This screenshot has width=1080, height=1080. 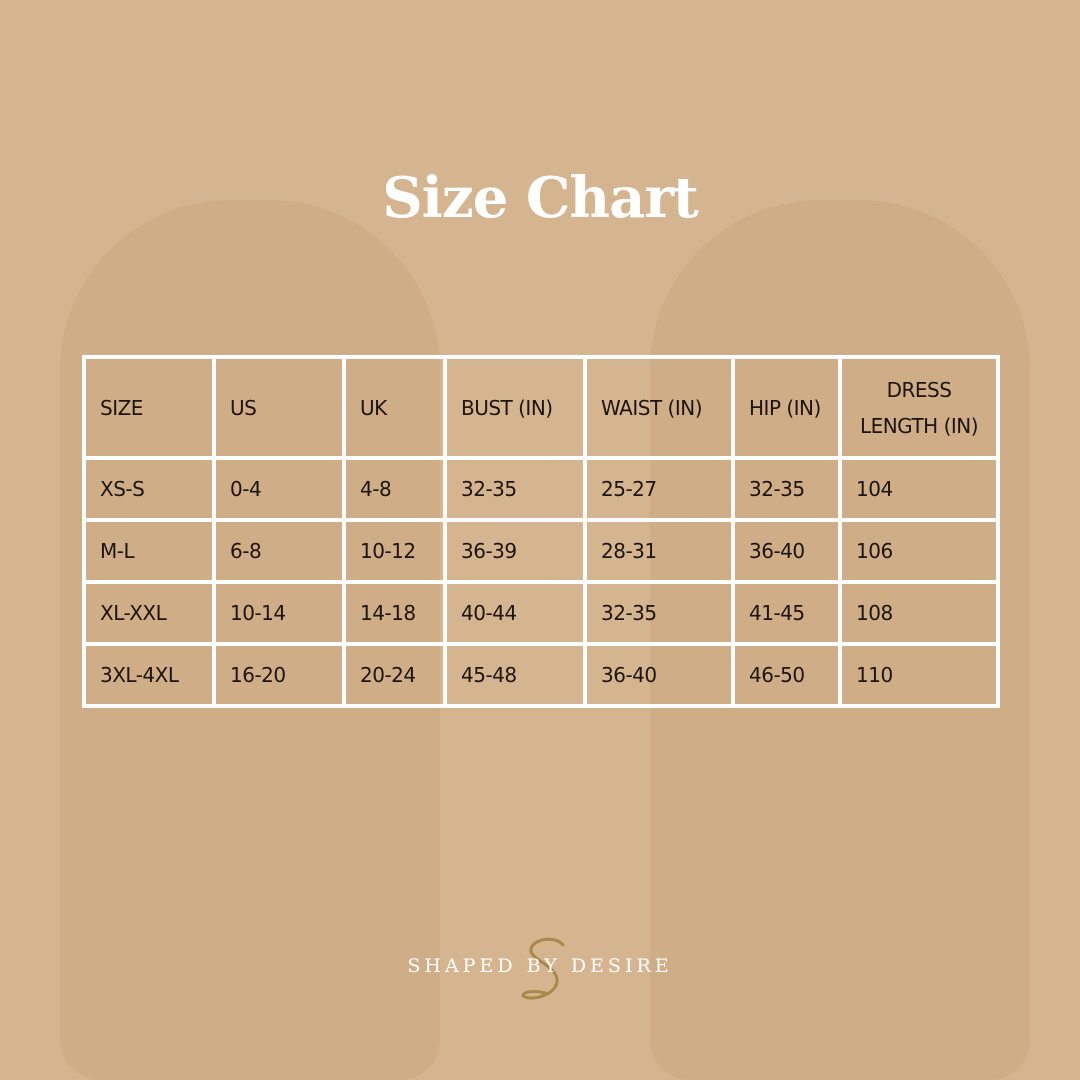 What do you see at coordinates (149, 613) in the screenshot?
I see `cell: XL-XXL` at bounding box center [149, 613].